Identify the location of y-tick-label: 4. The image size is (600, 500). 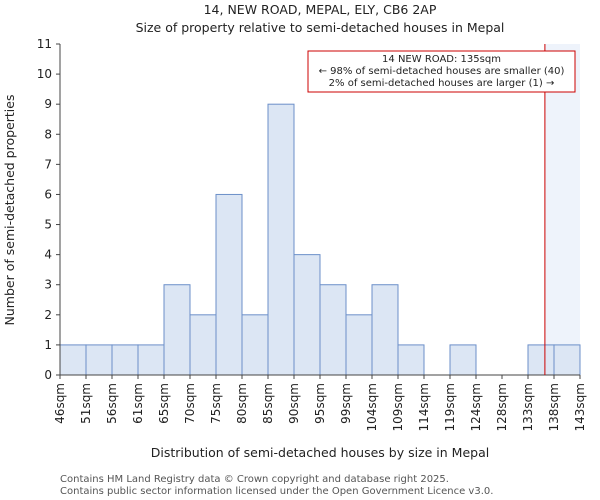
(48, 255).